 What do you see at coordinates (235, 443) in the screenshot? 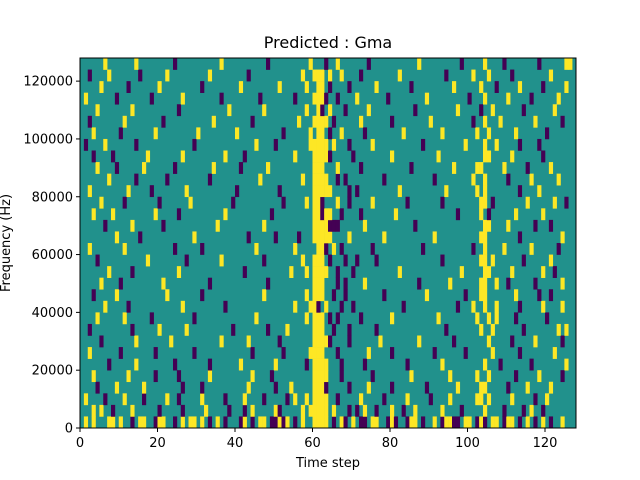
I see `x-tick-label: 40` at bounding box center [235, 443].